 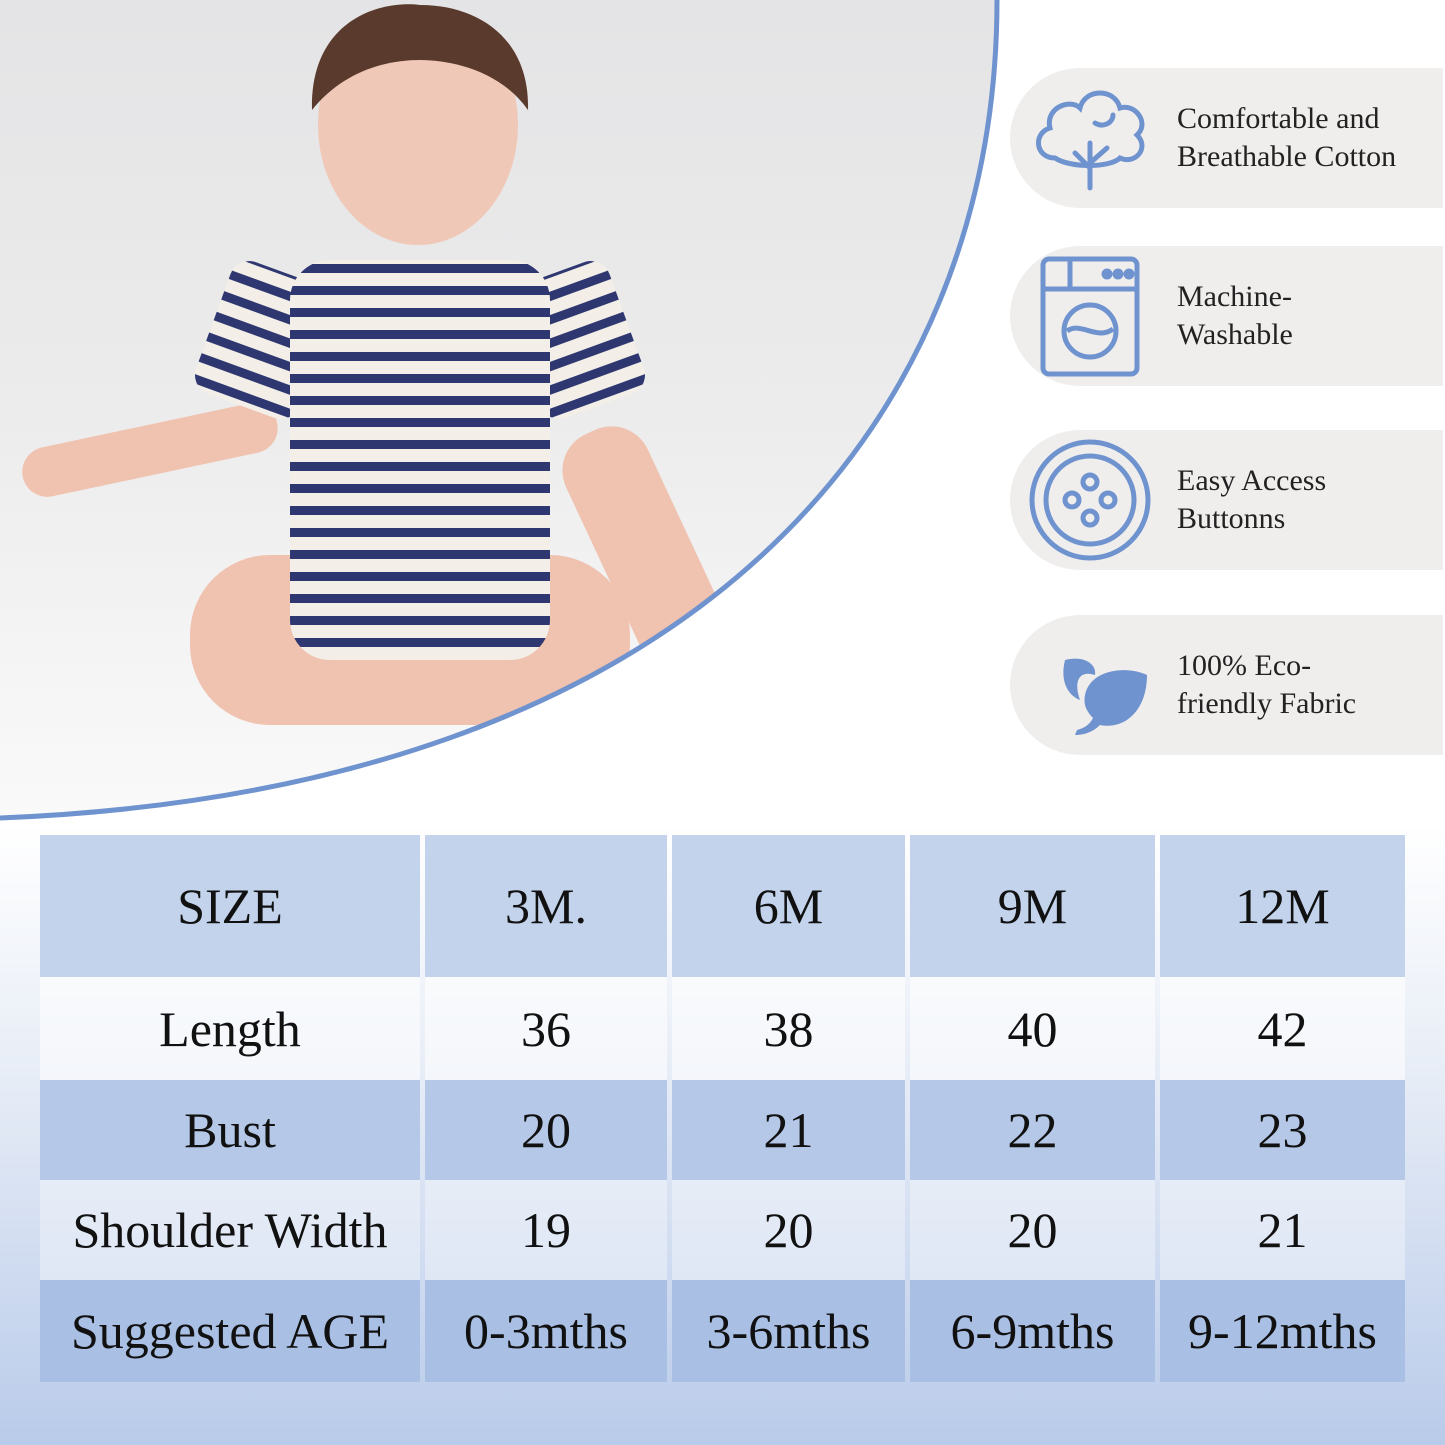 What do you see at coordinates (230, 1230) in the screenshot?
I see `table-cell: Shoulder Width` at bounding box center [230, 1230].